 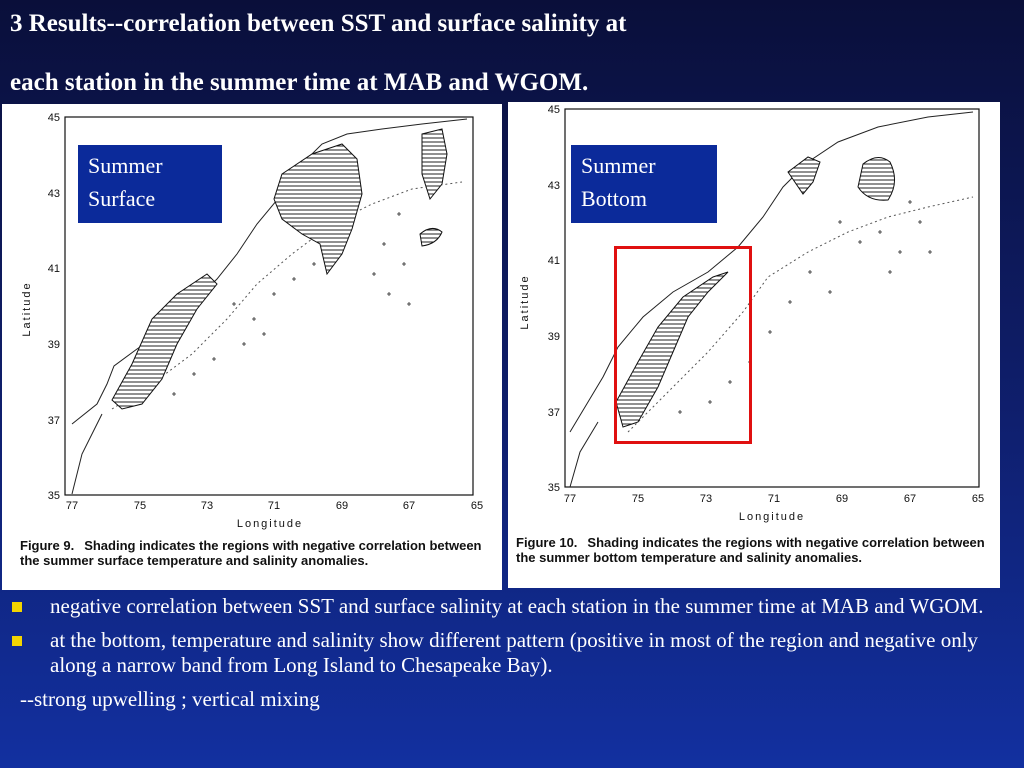 I want to click on highlight-box, so click(x=683, y=345).